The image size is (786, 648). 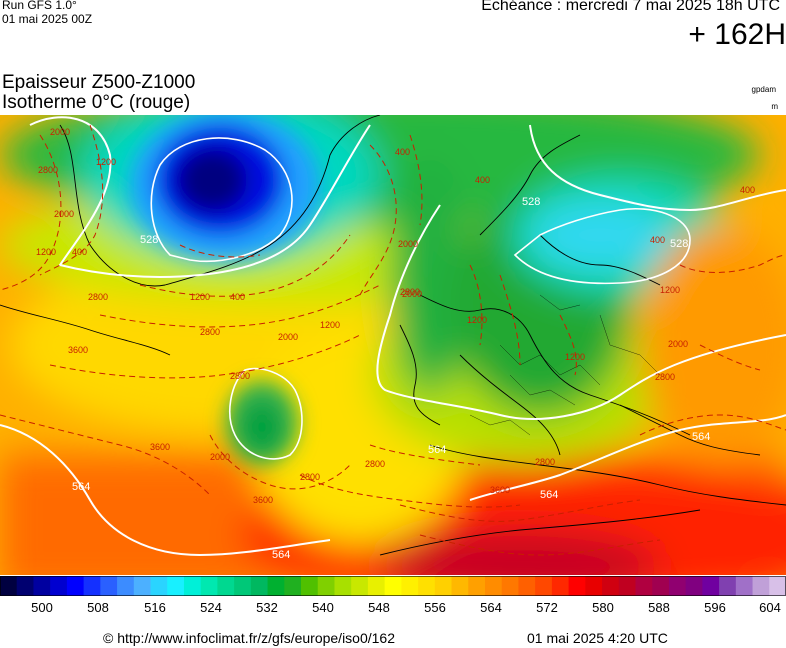 What do you see at coordinates (211, 607) in the screenshot?
I see `colorbar-tick: 524` at bounding box center [211, 607].